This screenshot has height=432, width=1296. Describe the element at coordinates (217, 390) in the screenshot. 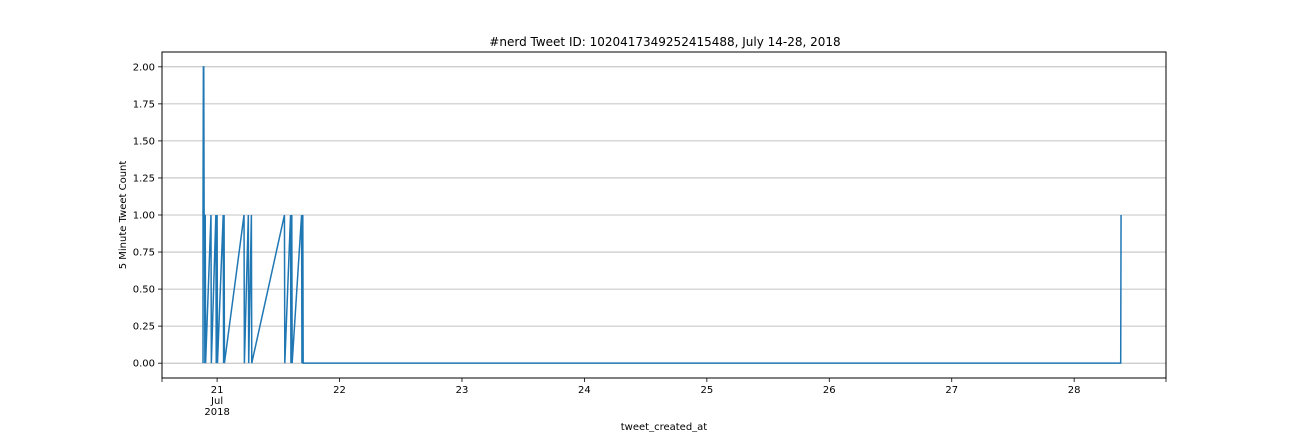

I see `x-tick-label: 21` at that location.